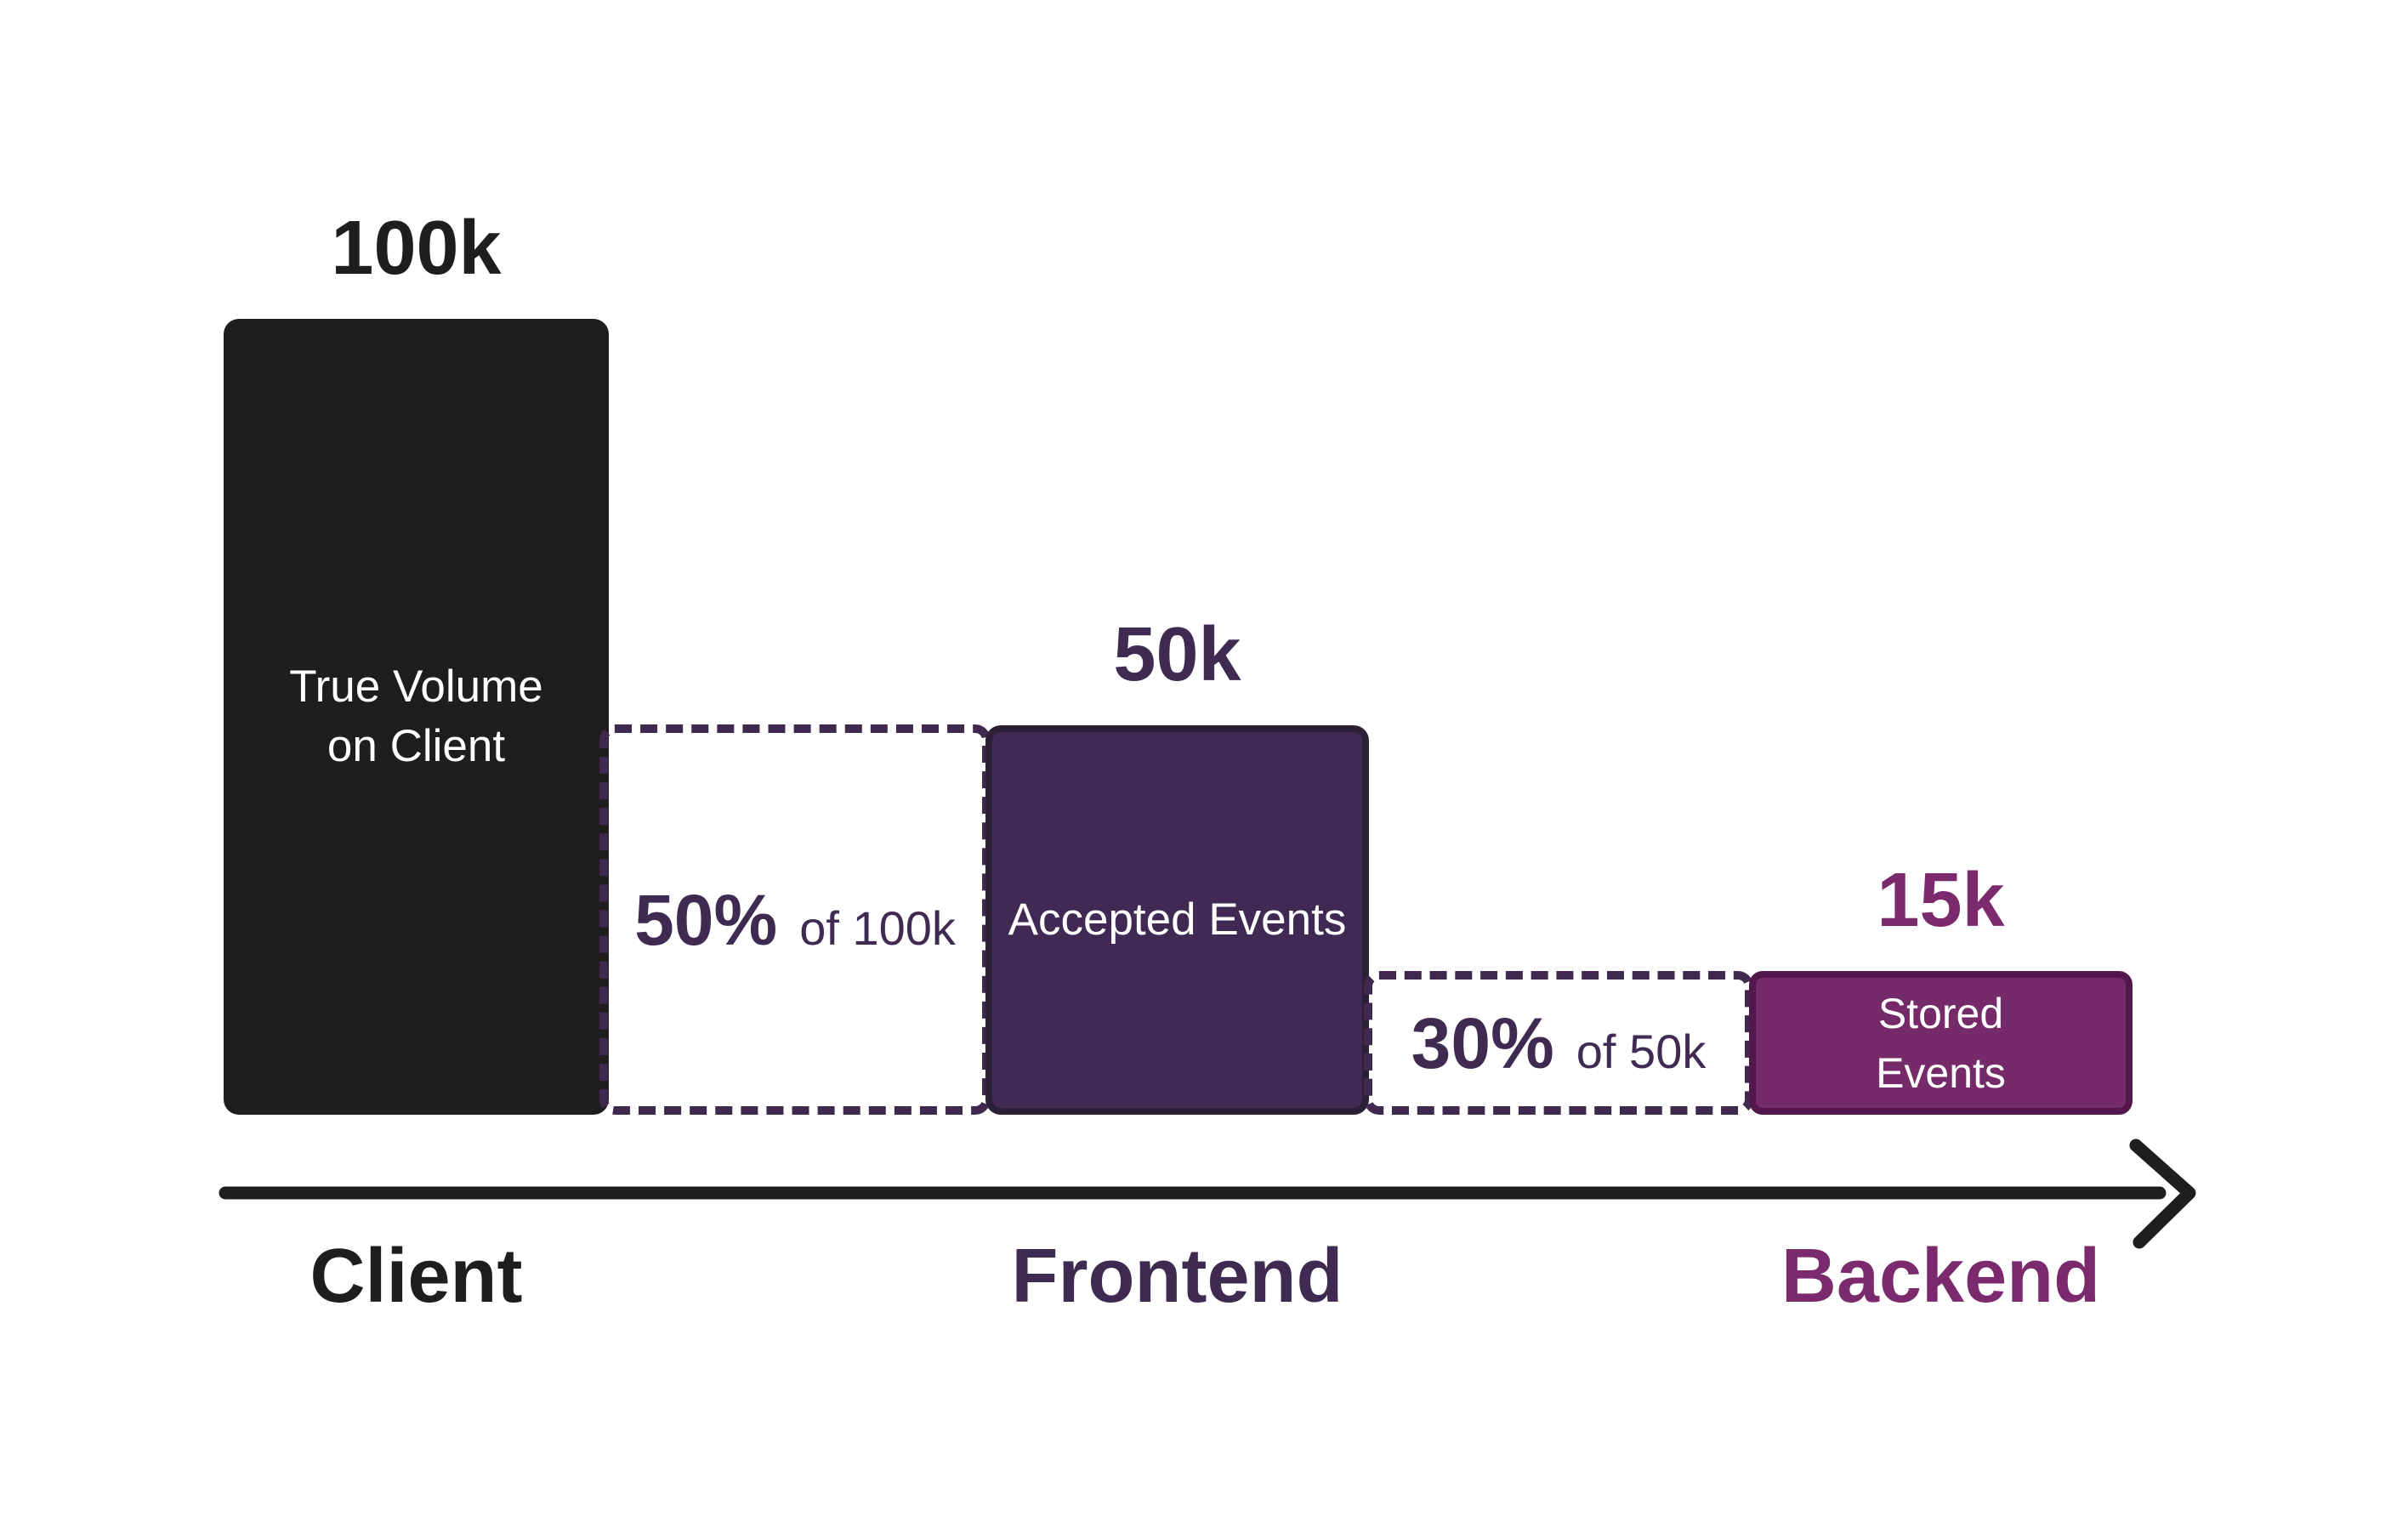 The image size is (2408, 1522). What do you see at coordinates (1641, 1051) in the screenshot?
I see `backend-dropoff-basis: of 50k` at bounding box center [1641, 1051].